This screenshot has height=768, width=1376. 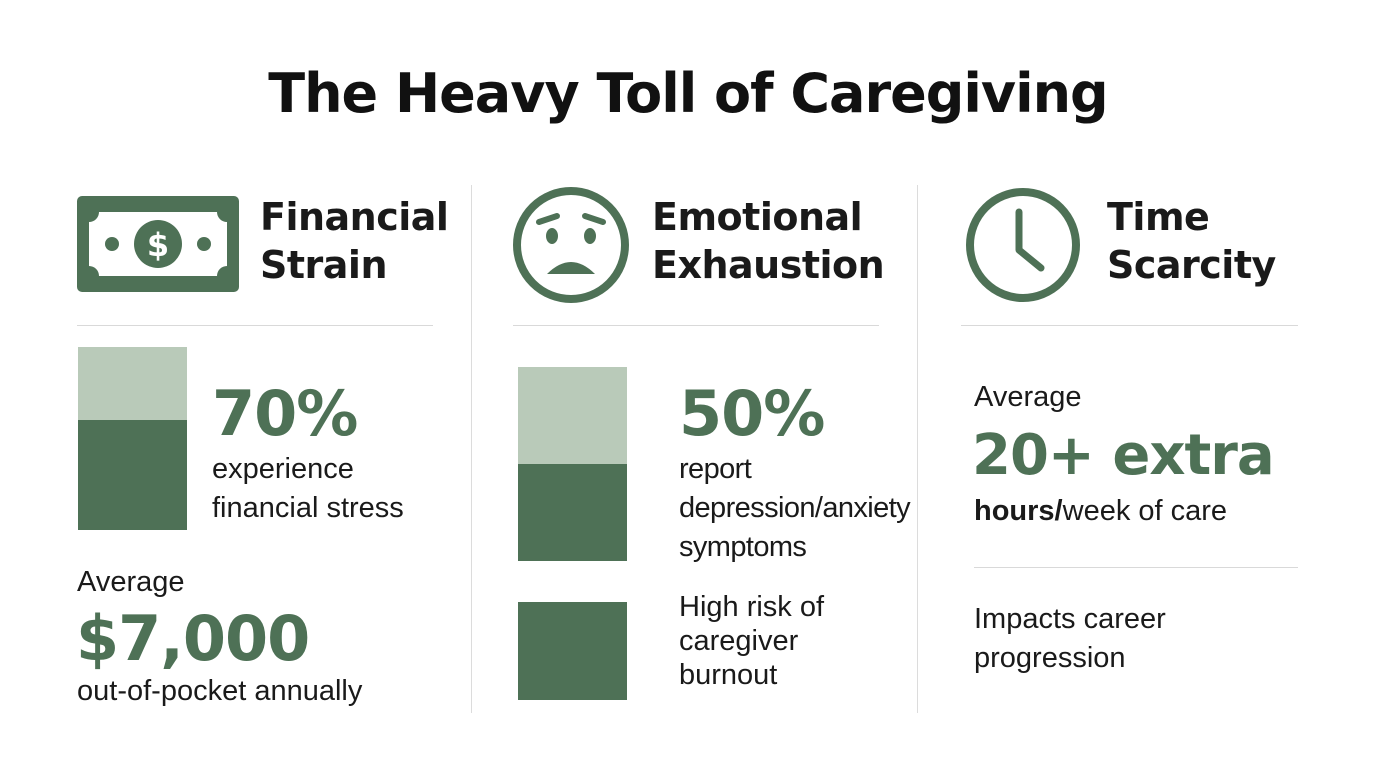 What do you see at coordinates (131, 582) in the screenshot?
I see `financial-average-label: Average` at bounding box center [131, 582].